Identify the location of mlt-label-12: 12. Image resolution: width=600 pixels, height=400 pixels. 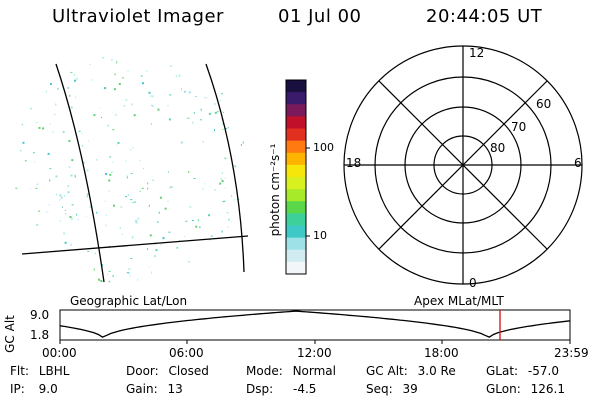
(477, 53).